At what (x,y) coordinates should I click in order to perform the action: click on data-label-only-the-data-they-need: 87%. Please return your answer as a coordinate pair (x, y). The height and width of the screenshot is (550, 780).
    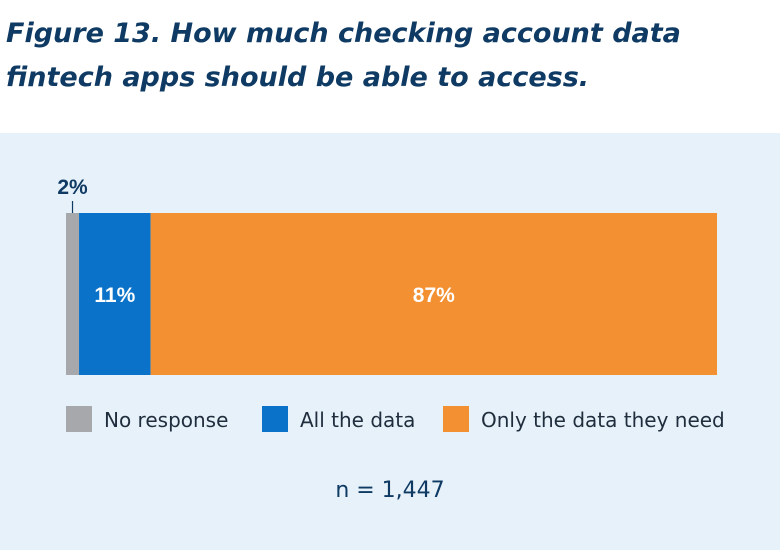
    Looking at the image, I should click on (434, 295).